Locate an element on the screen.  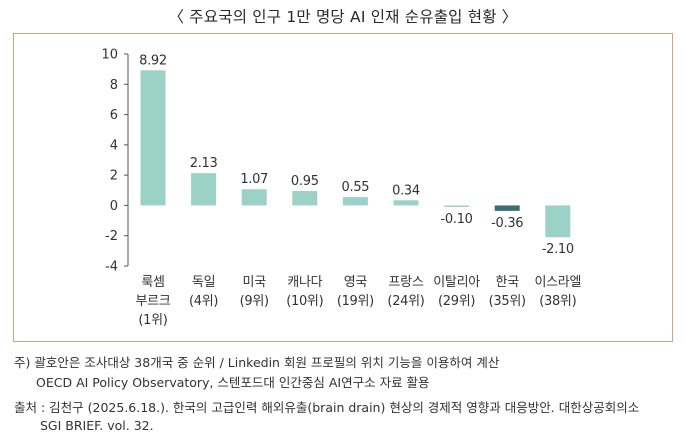
data-label: -0.36 is located at coordinates (507, 223).